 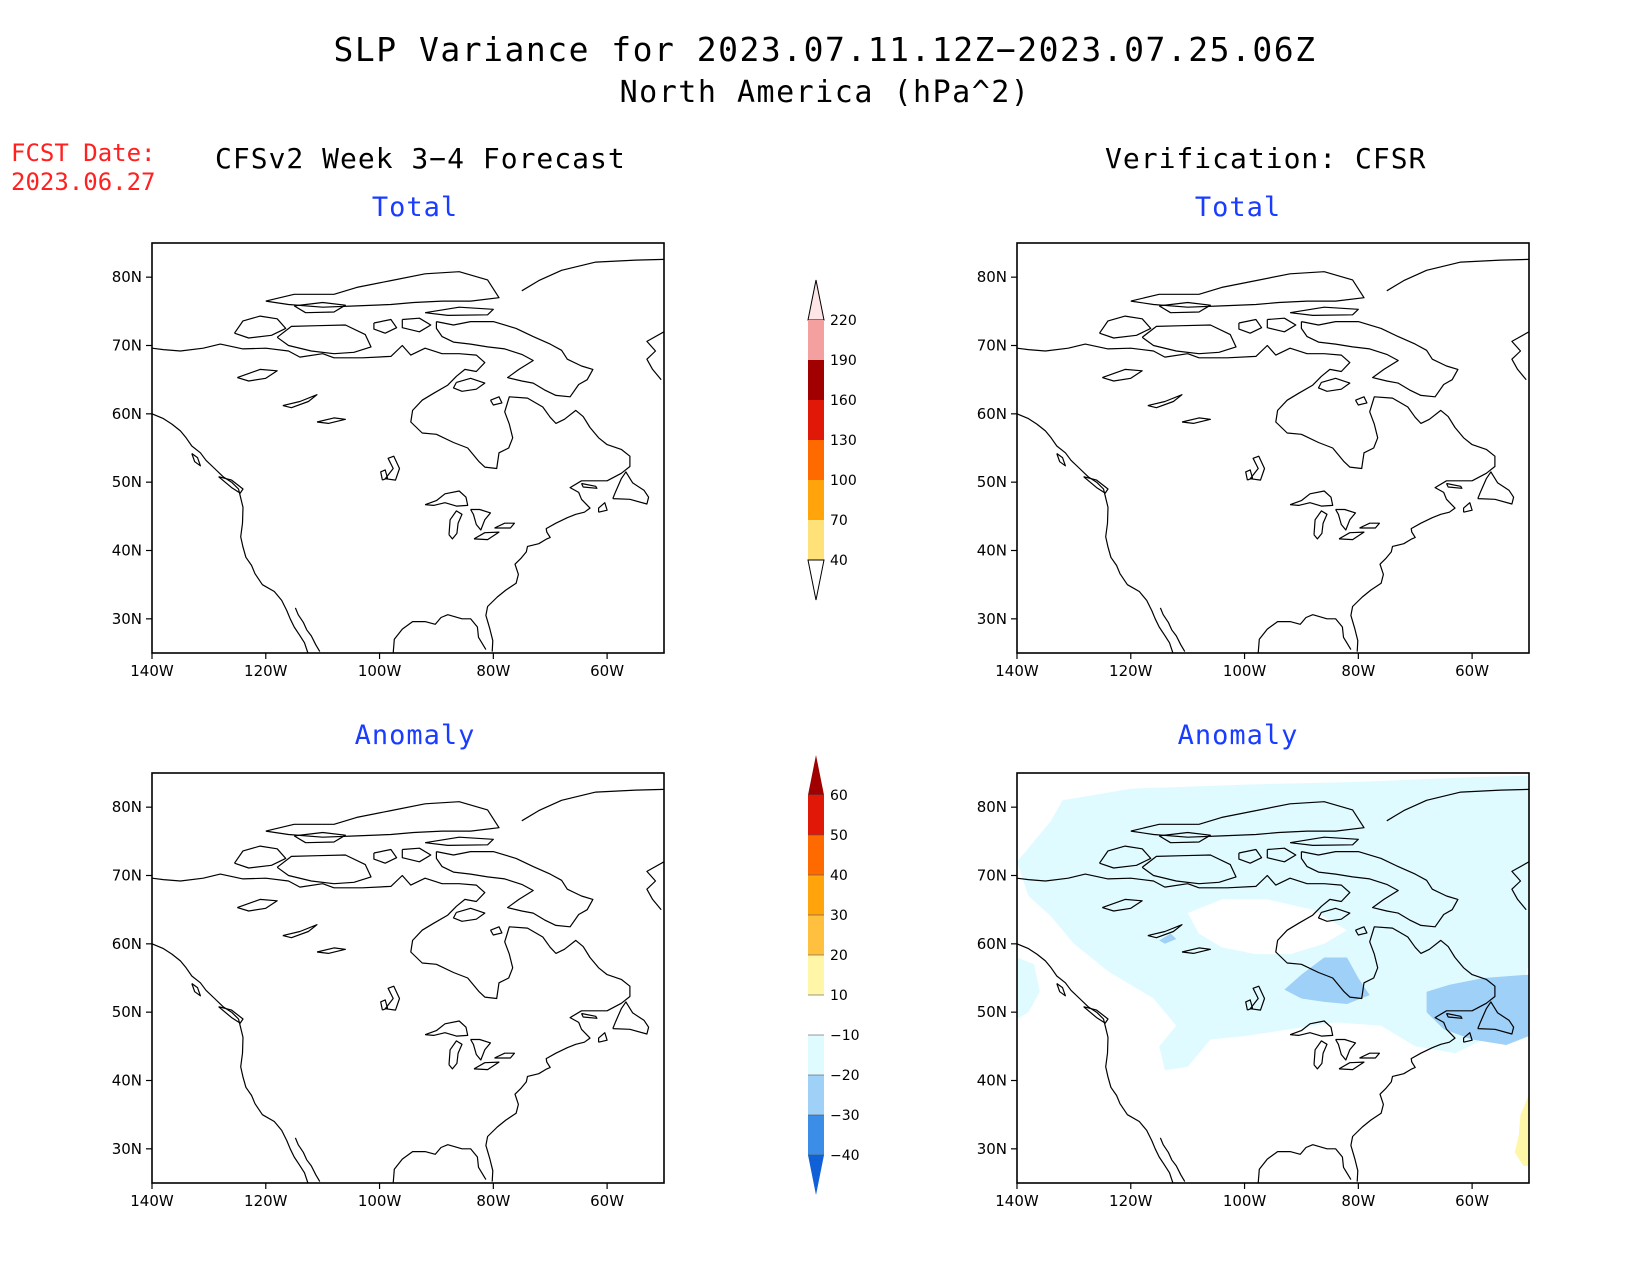 I want to click on colorbar-tick-label: −10, so click(x=845, y=1036).